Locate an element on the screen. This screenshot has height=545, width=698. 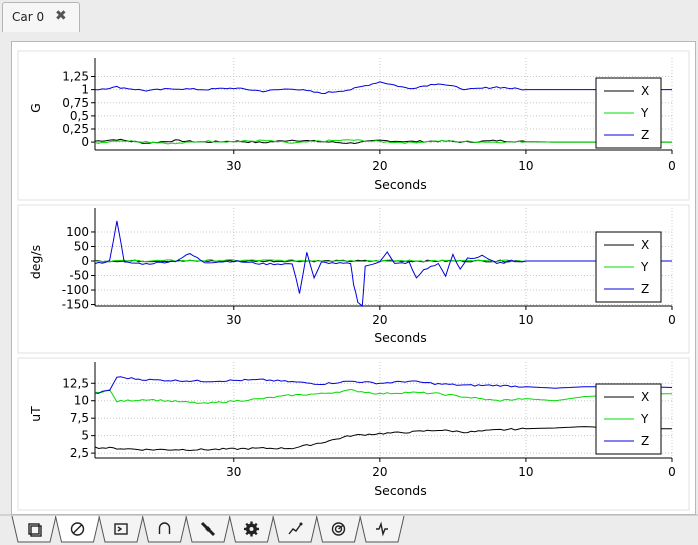
y-axis-label: uT is located at coordinates (35, 414).